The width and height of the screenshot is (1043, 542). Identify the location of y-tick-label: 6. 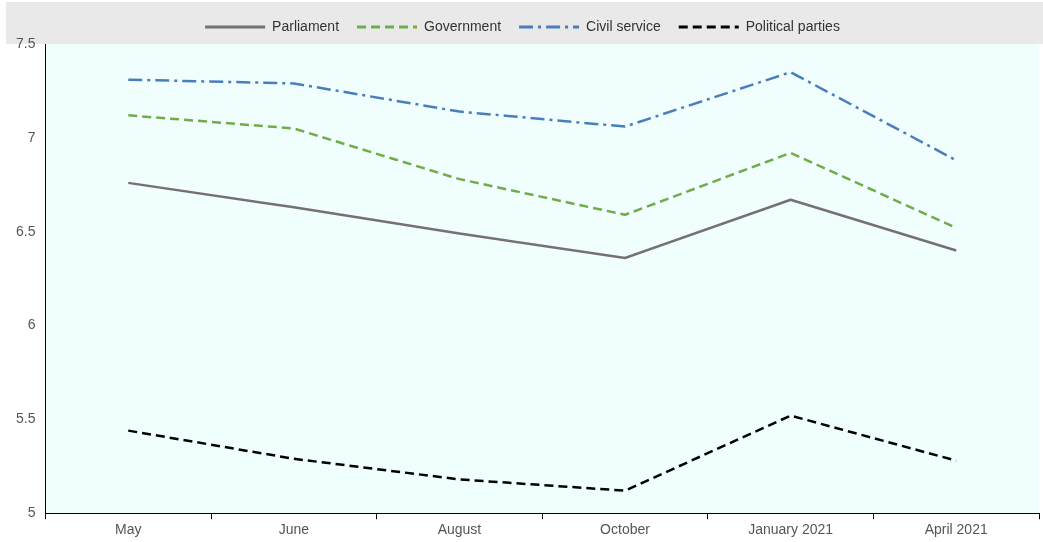
(31, 324).